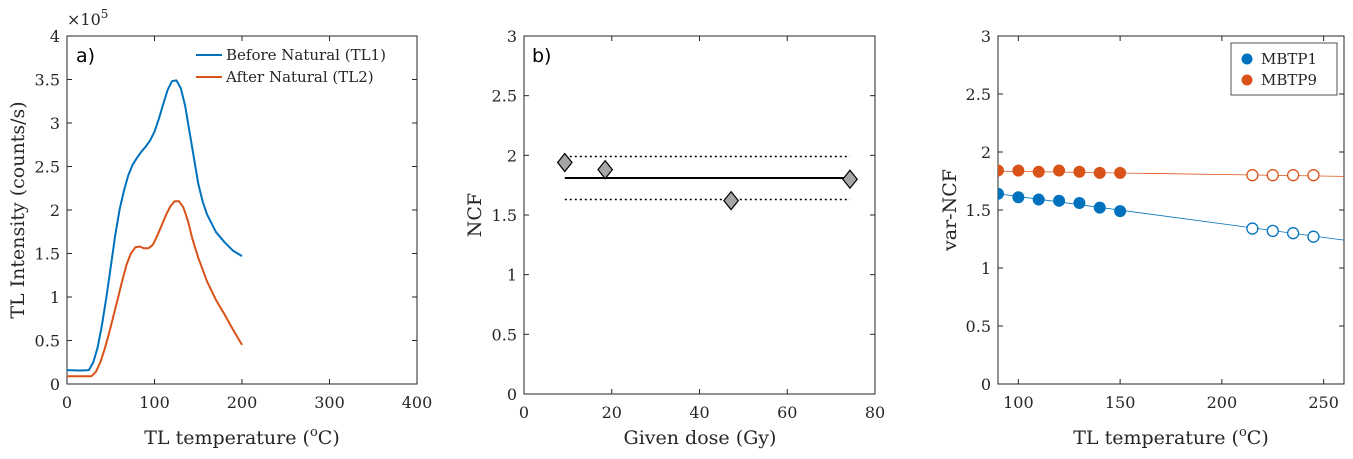  What do you see at coordinates (1159, 215) in the screenshot?
I see `points-mbtp1` at bounding box center [1159, 215].